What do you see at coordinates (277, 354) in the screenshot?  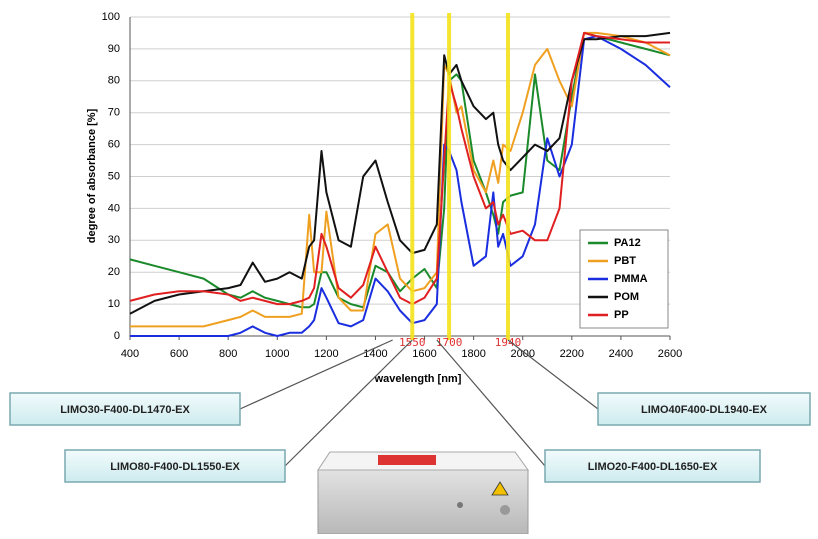 I see `x-tick-label: 1000` at bounding box center [277, 354].